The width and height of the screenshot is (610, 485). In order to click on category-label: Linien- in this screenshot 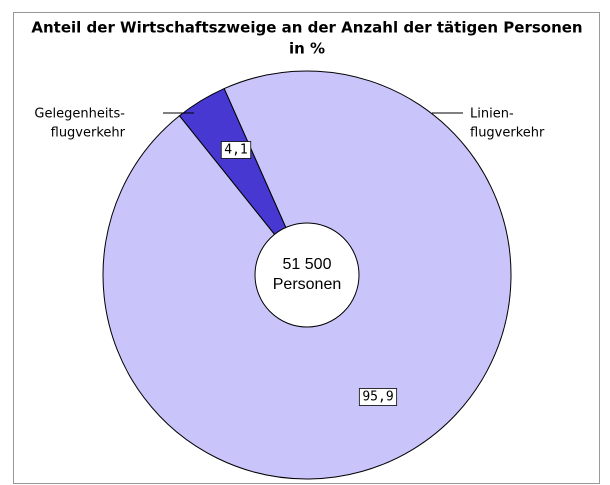, I will do `click(492, 114)`.